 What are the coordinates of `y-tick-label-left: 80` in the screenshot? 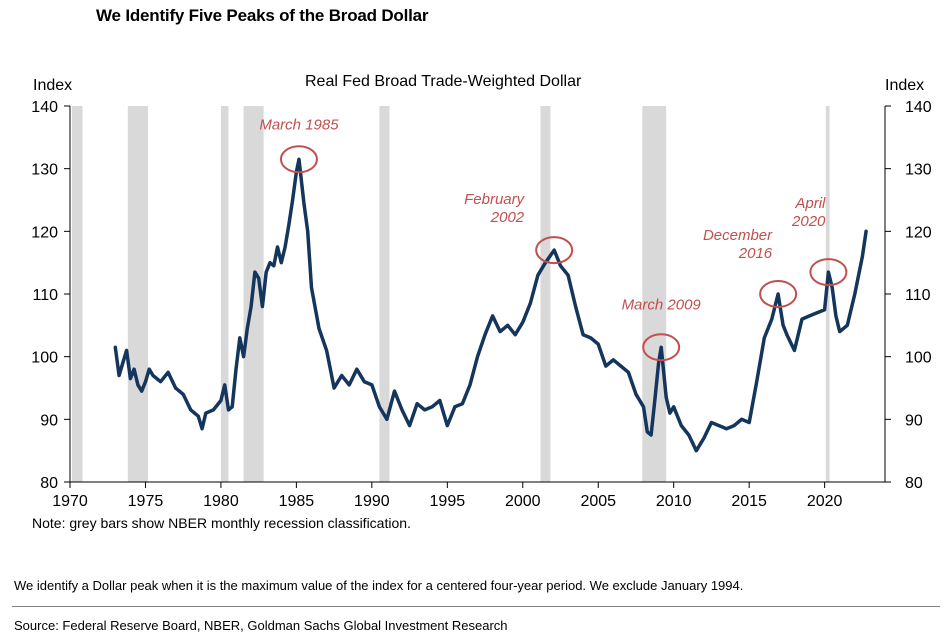 It's located at (49, 483).